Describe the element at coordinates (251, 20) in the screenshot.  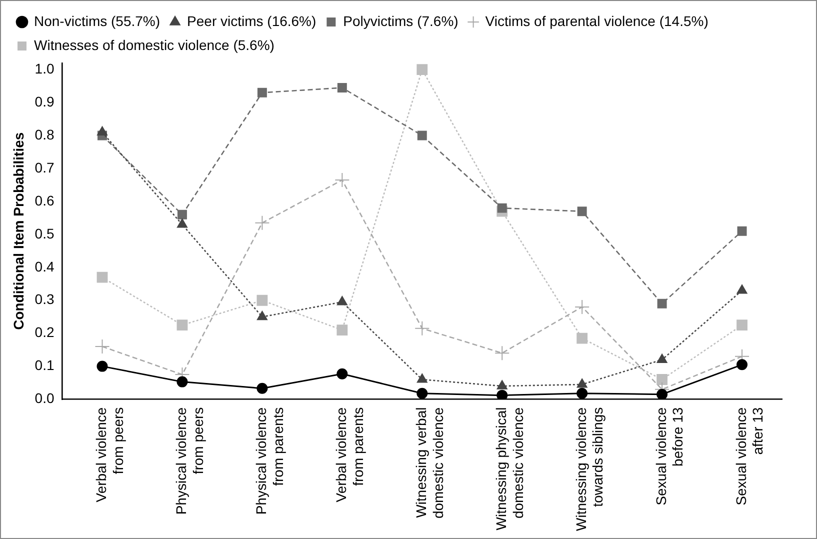
I see `legend-label: Peer victims (16.6%)` at that location.